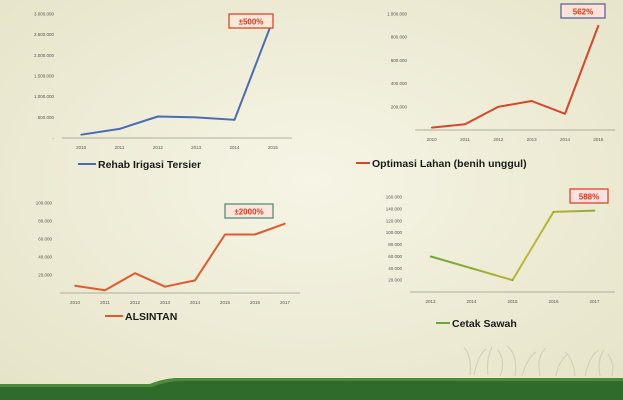  Describe the element at coordinates (394, 197) in the screenshot. I see `y-tick-label: 160.000` at that location.